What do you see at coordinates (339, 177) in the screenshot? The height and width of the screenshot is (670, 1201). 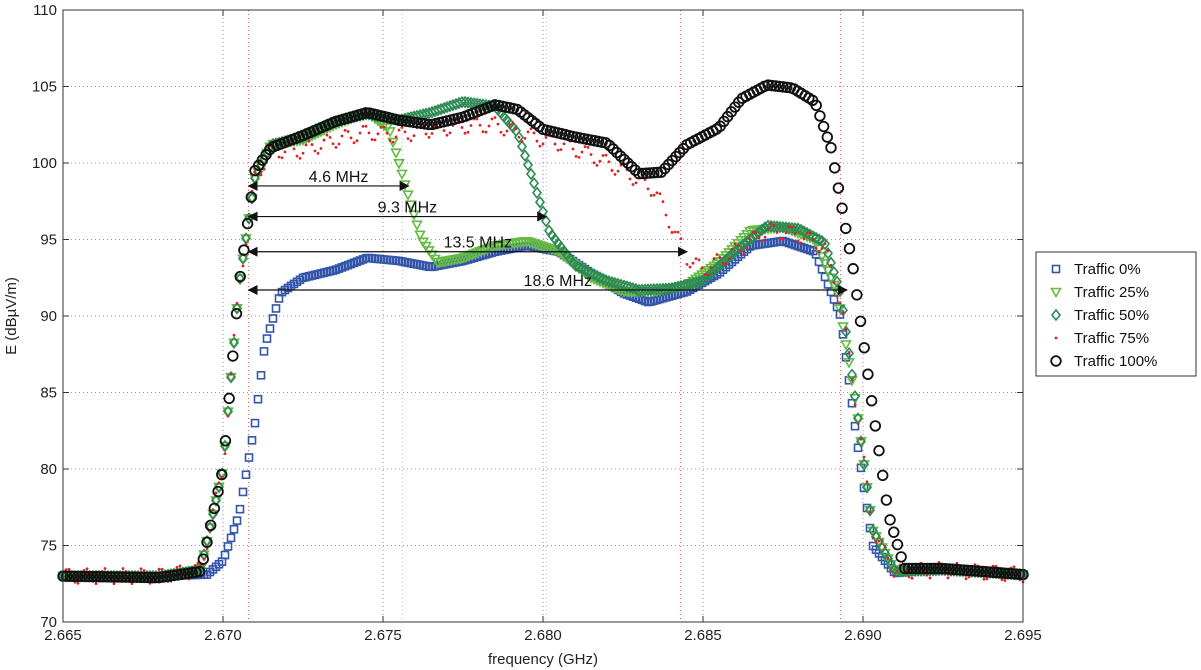 I see `annotation-label: 4.6 MHz` at bounding box center [339, 177].